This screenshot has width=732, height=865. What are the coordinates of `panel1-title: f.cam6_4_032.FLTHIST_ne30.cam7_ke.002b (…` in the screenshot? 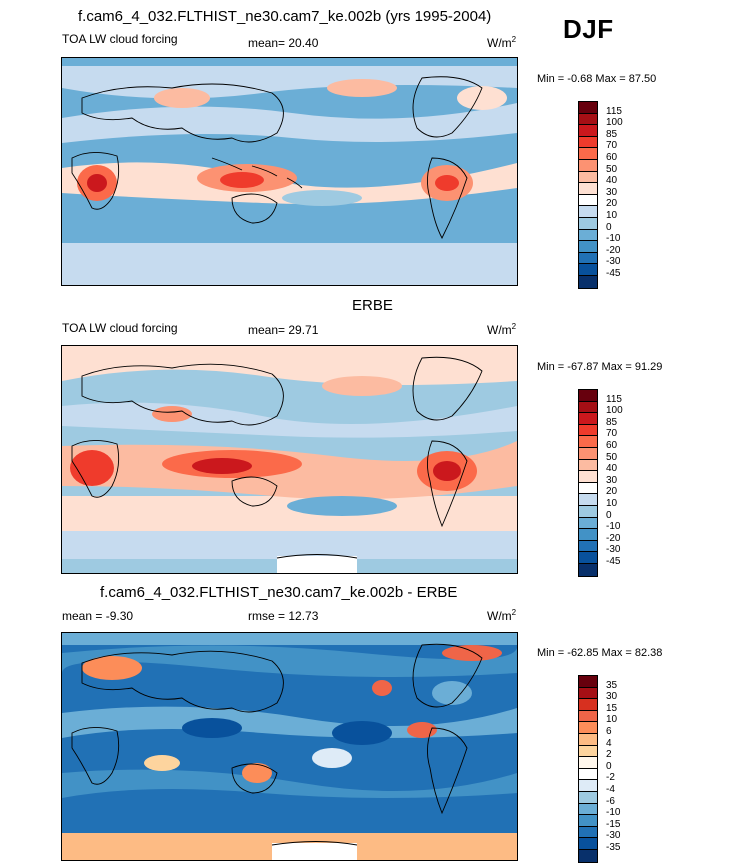 It's located at (285, 16).